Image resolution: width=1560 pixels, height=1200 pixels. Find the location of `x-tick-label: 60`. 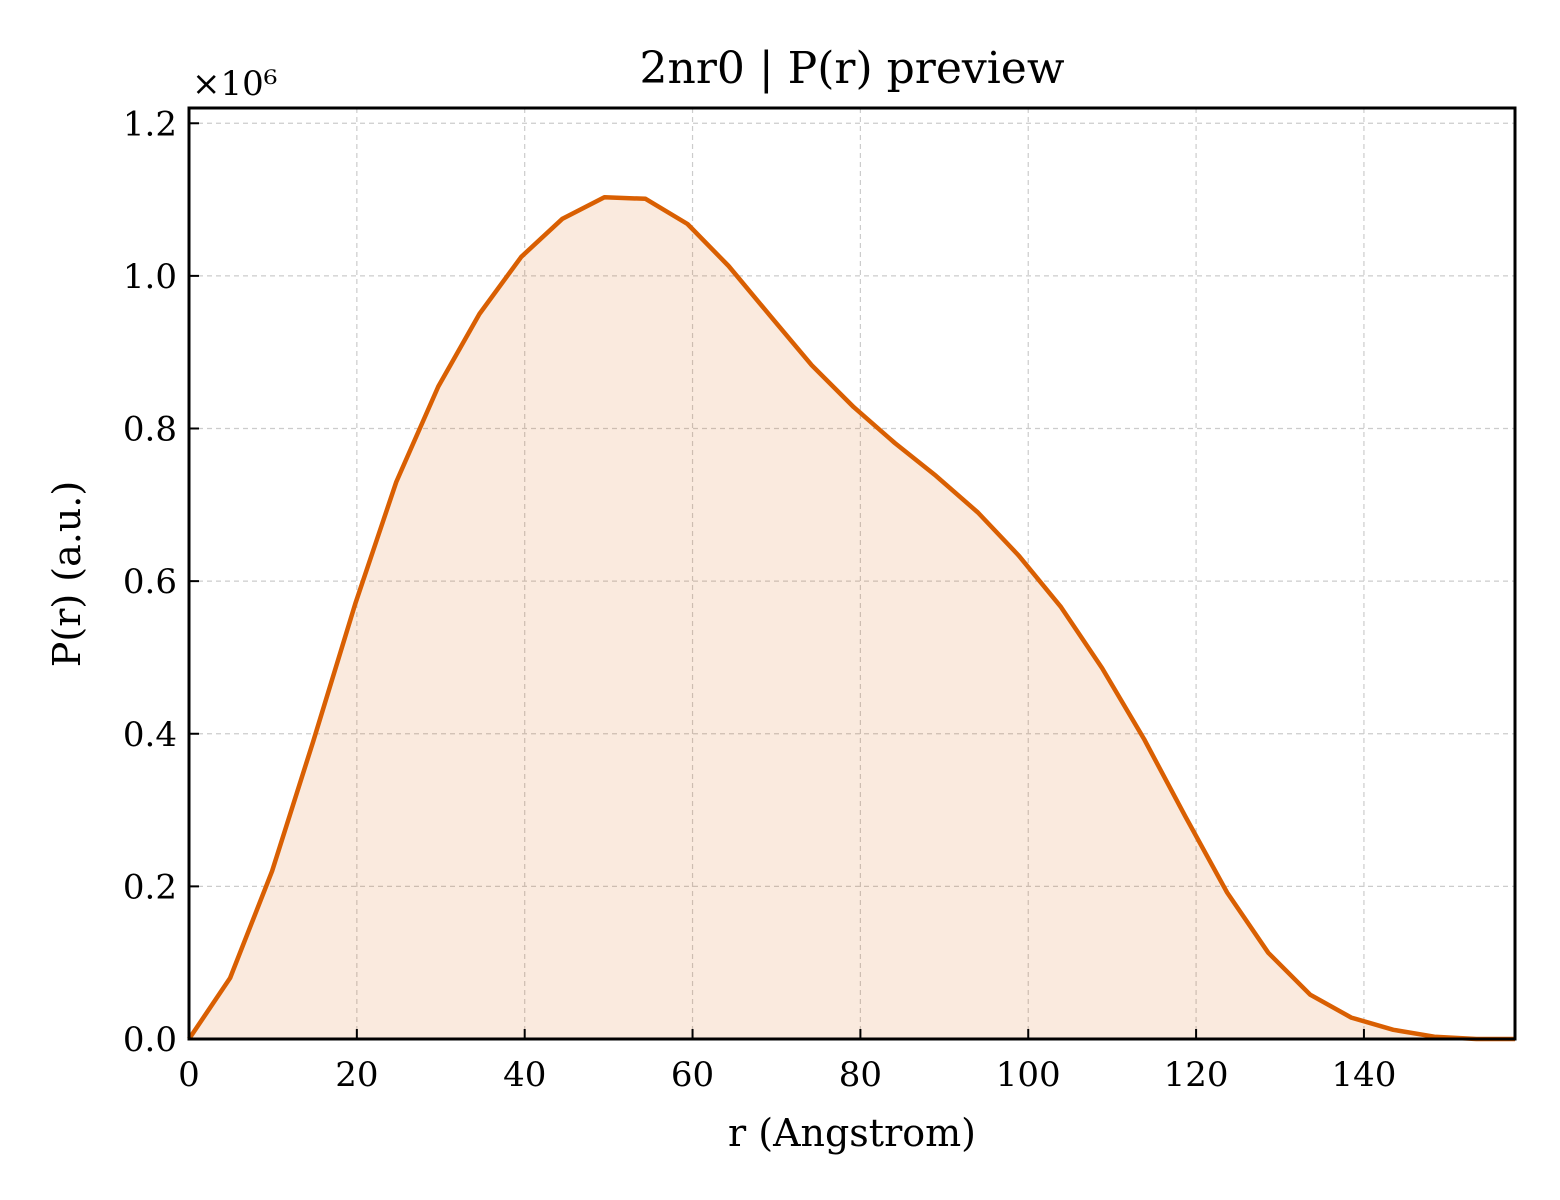

x-tick-label: 60 is located at coordinates (692, 1075).